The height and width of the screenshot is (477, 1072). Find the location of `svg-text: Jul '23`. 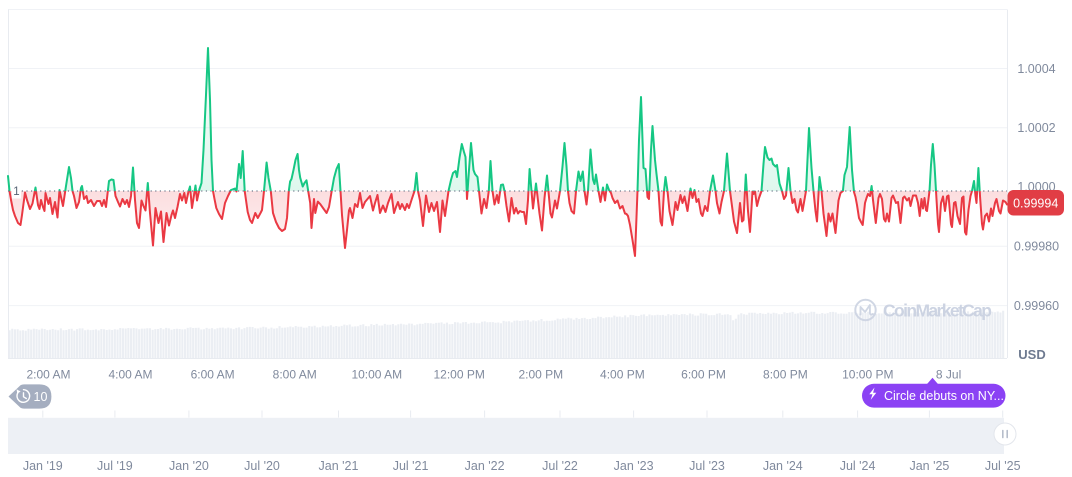

svg-text: Jul '23 is located at coordinates (707, 466).